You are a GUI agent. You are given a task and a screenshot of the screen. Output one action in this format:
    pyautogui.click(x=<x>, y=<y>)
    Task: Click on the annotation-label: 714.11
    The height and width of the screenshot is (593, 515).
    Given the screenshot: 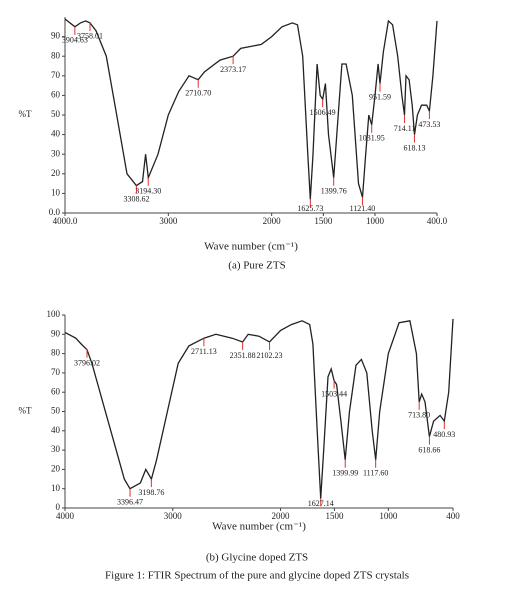 What is the action you would take?
    pyautogui.click(x=405, y=128)
    